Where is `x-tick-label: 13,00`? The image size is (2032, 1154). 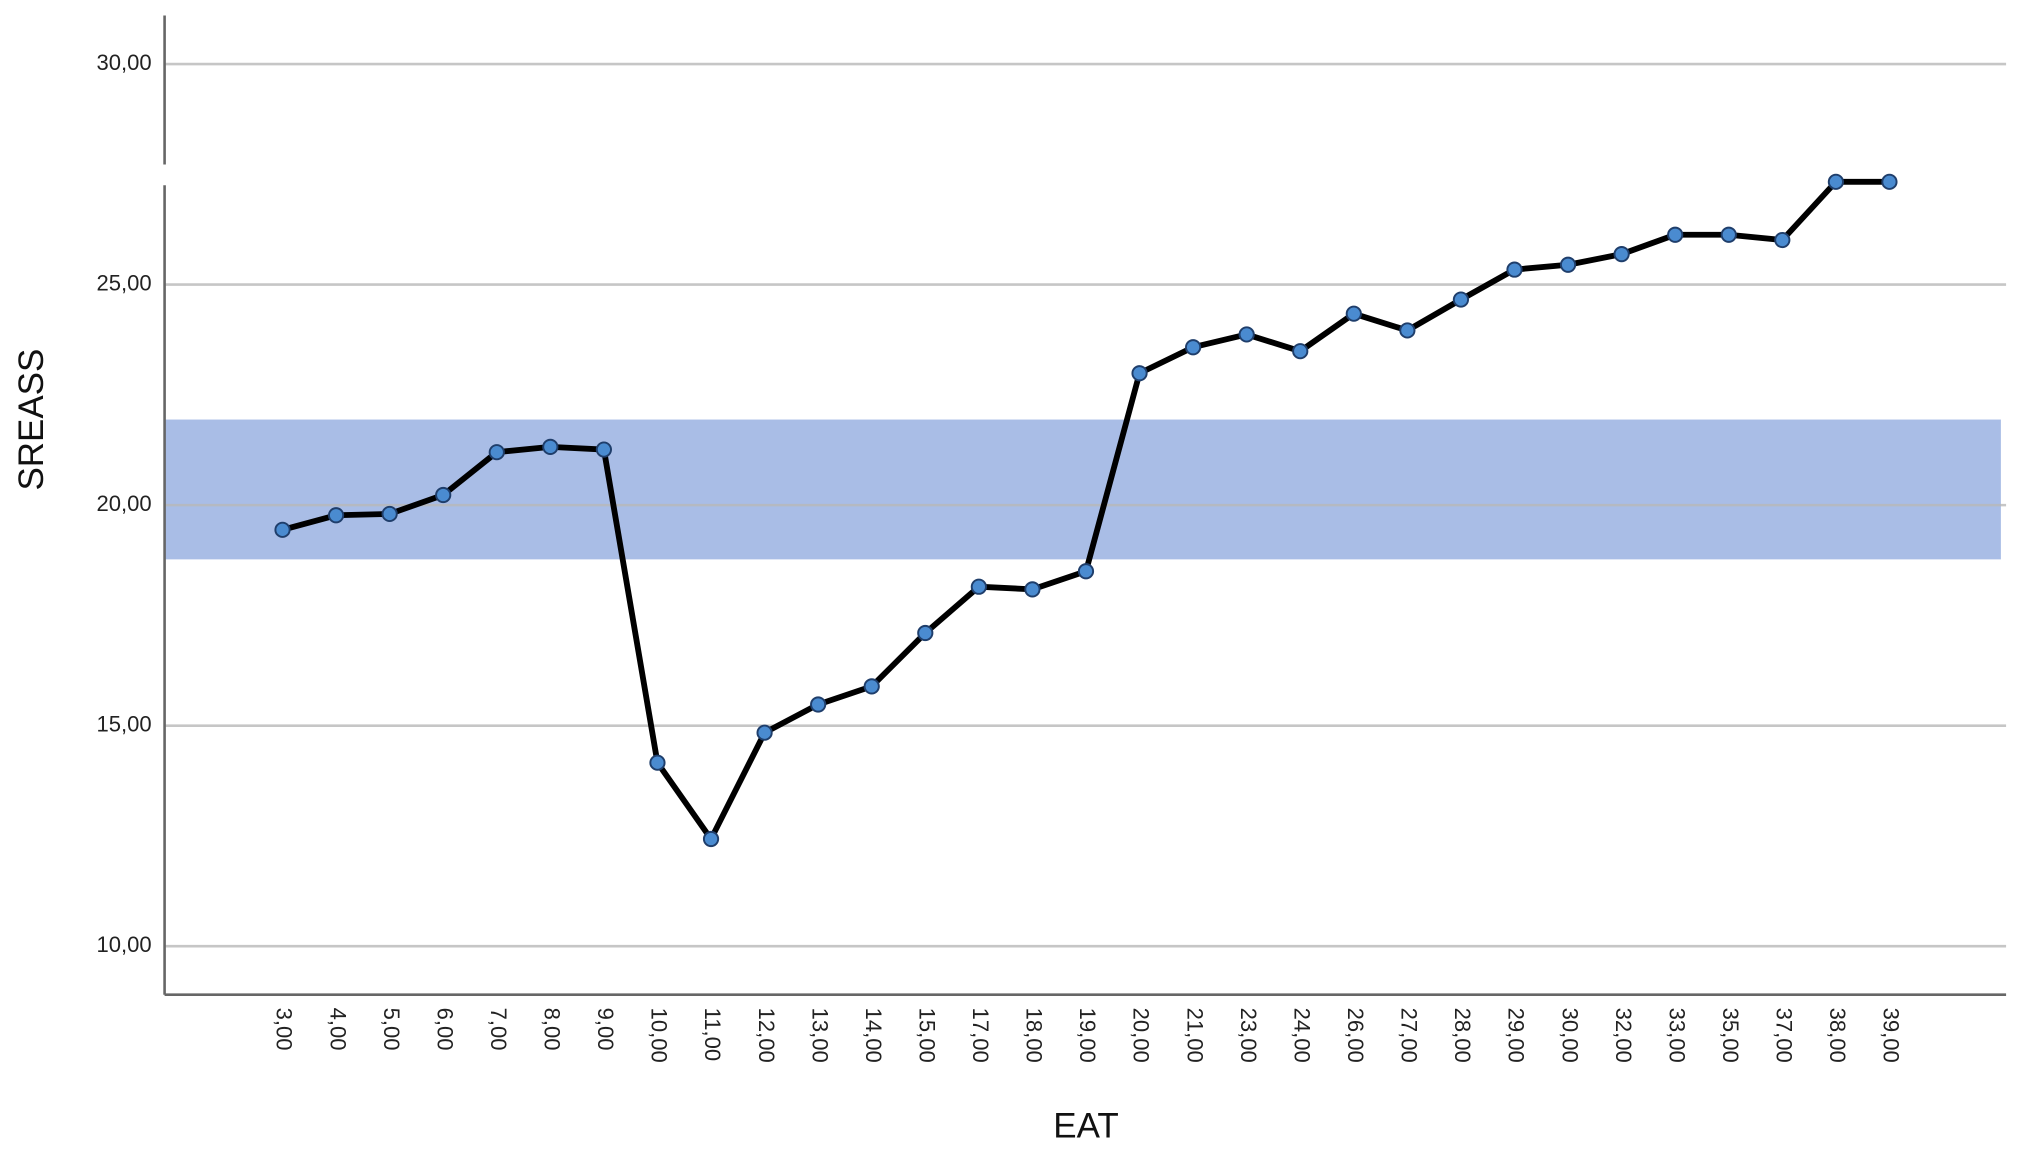
x-tick-label: 13,00 is located at coordinates (819, 1035).